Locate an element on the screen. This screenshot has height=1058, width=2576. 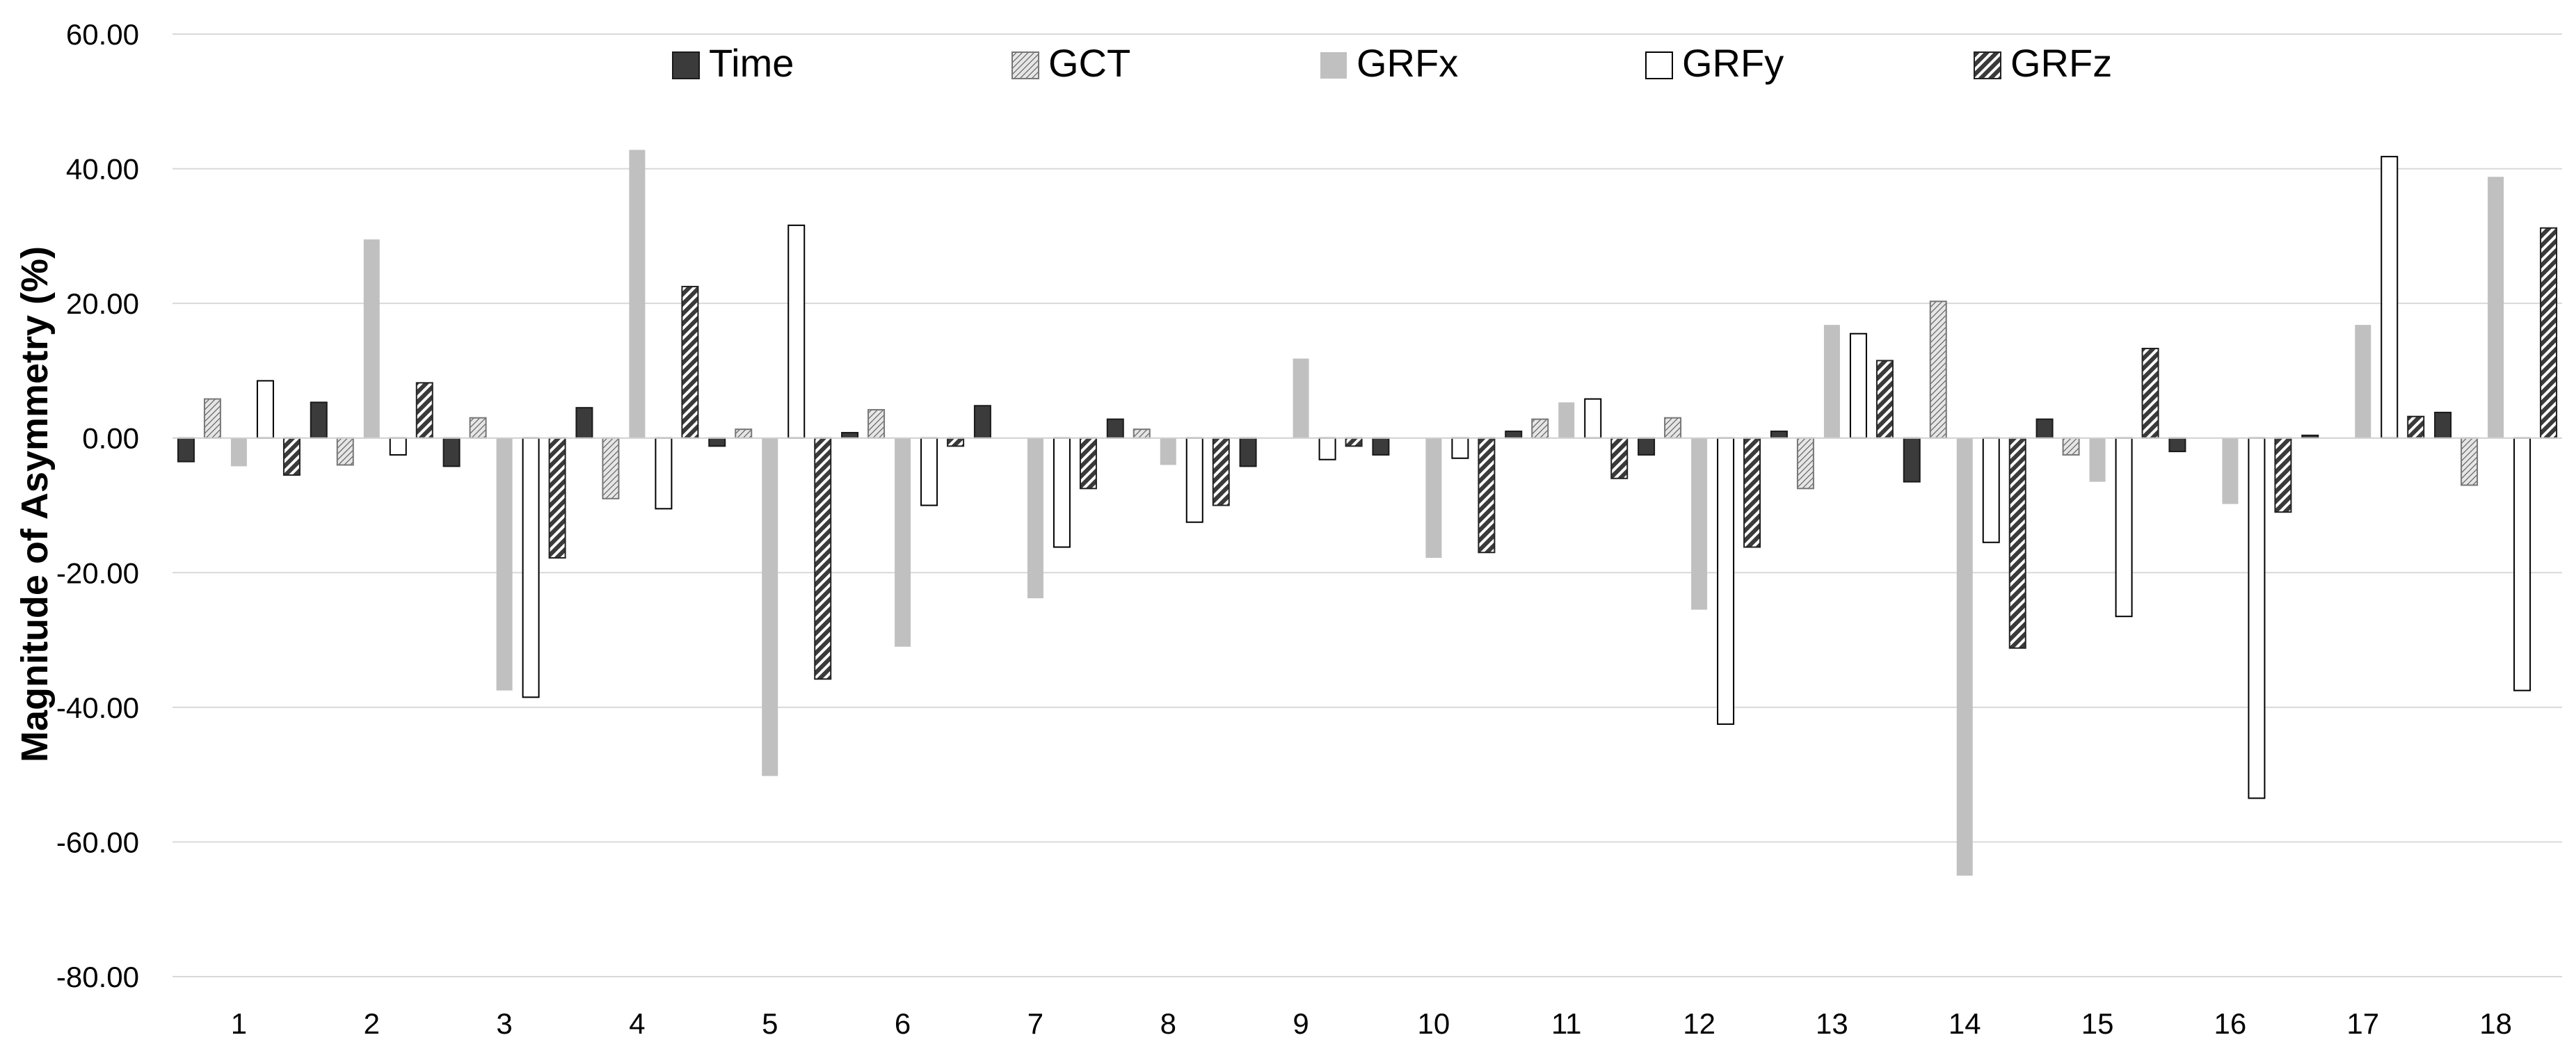
x-tick-label: 8 is located at coordinates (1168, 1023).